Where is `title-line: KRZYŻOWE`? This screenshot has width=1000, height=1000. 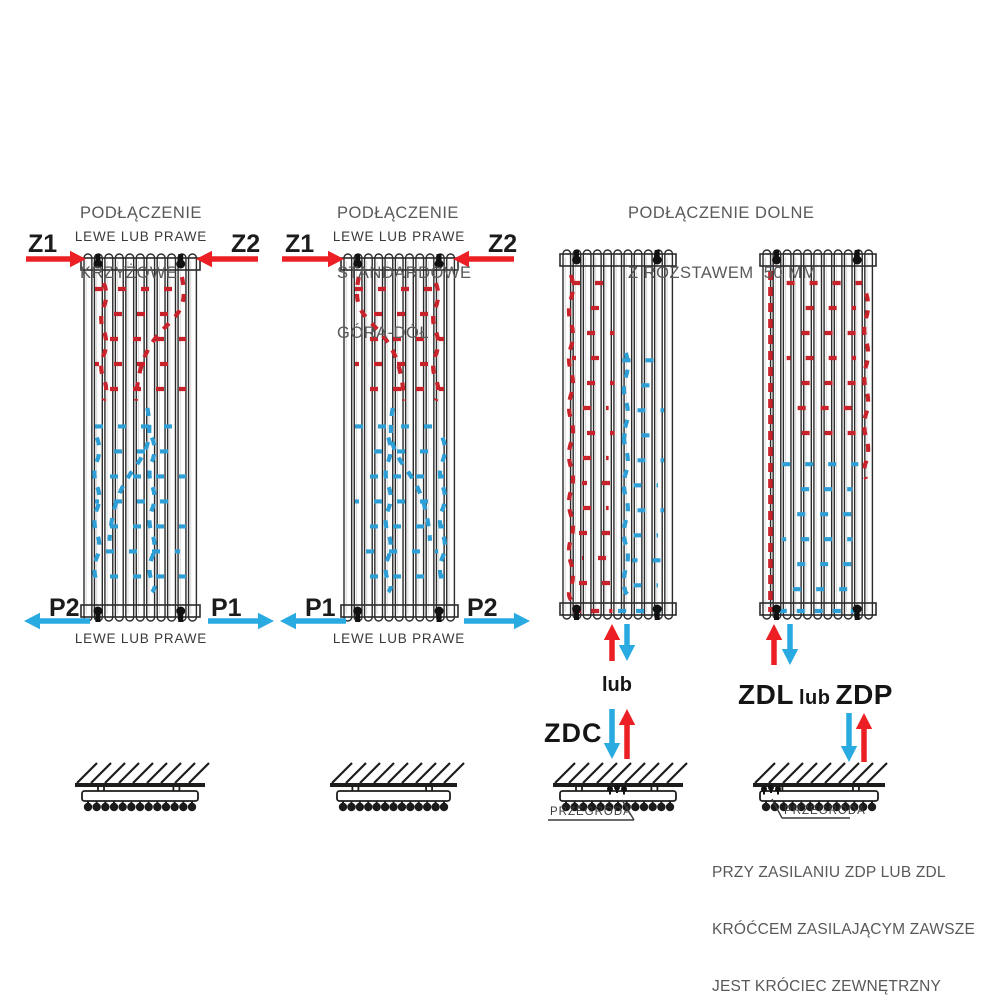
title-line: KRZYŻOWE is located at coordinates (129, 273).